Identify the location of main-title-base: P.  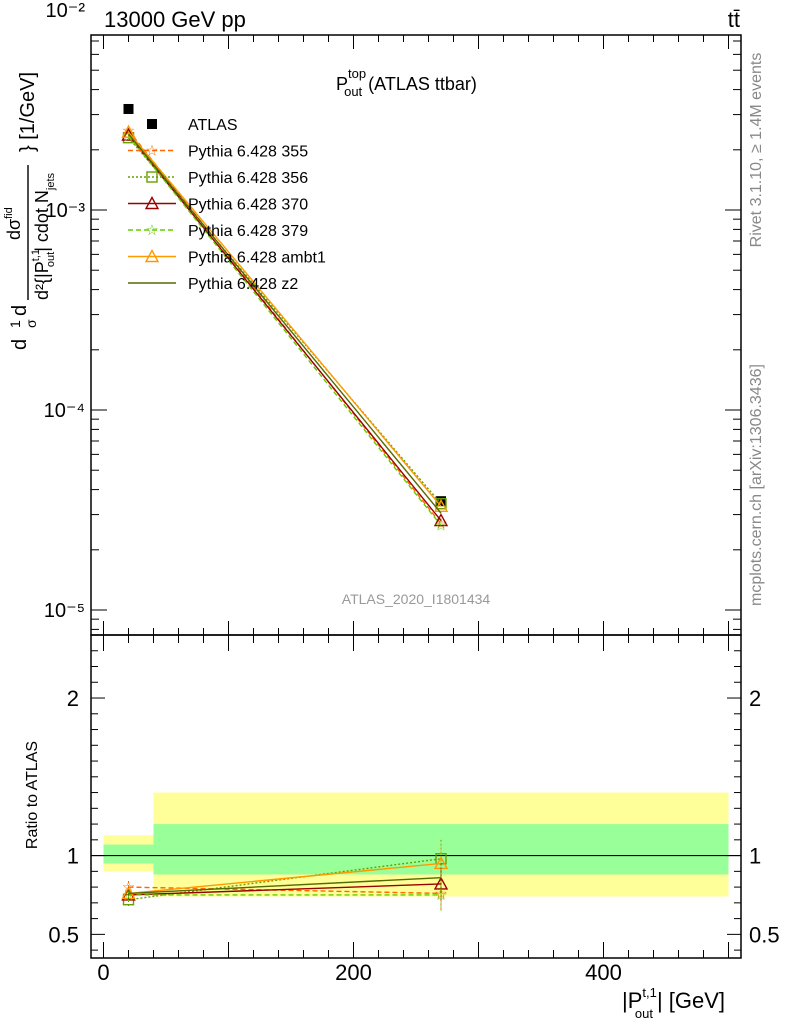
(342, 84).